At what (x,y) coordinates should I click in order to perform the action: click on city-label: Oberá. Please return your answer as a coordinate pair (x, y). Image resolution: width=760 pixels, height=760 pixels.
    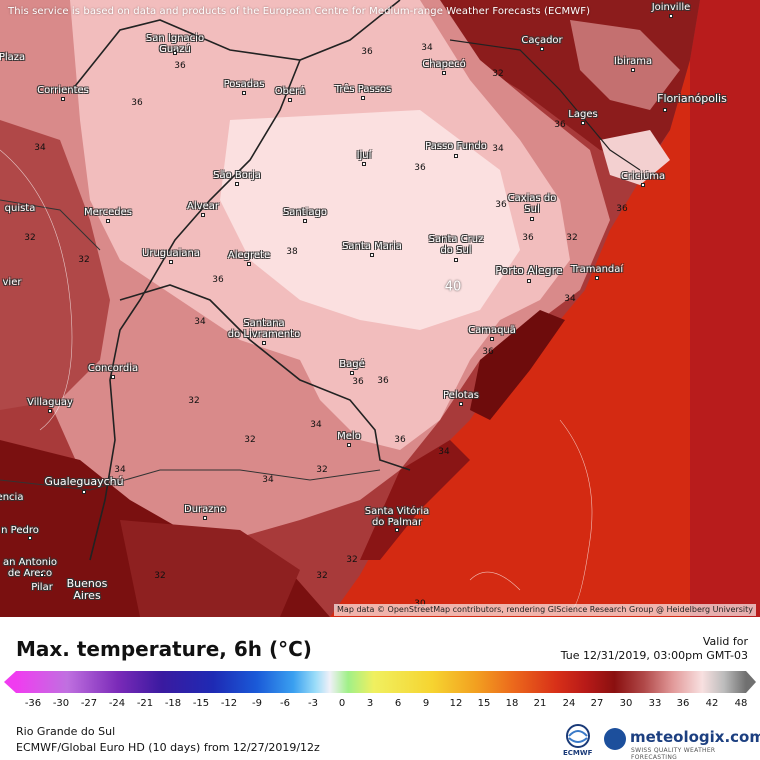
    Looking at the image, I should click on (290, 91).